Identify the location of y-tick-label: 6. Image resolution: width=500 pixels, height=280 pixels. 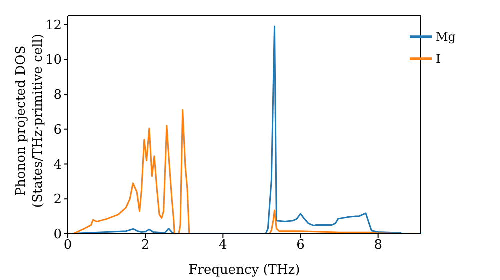
(58, 130).